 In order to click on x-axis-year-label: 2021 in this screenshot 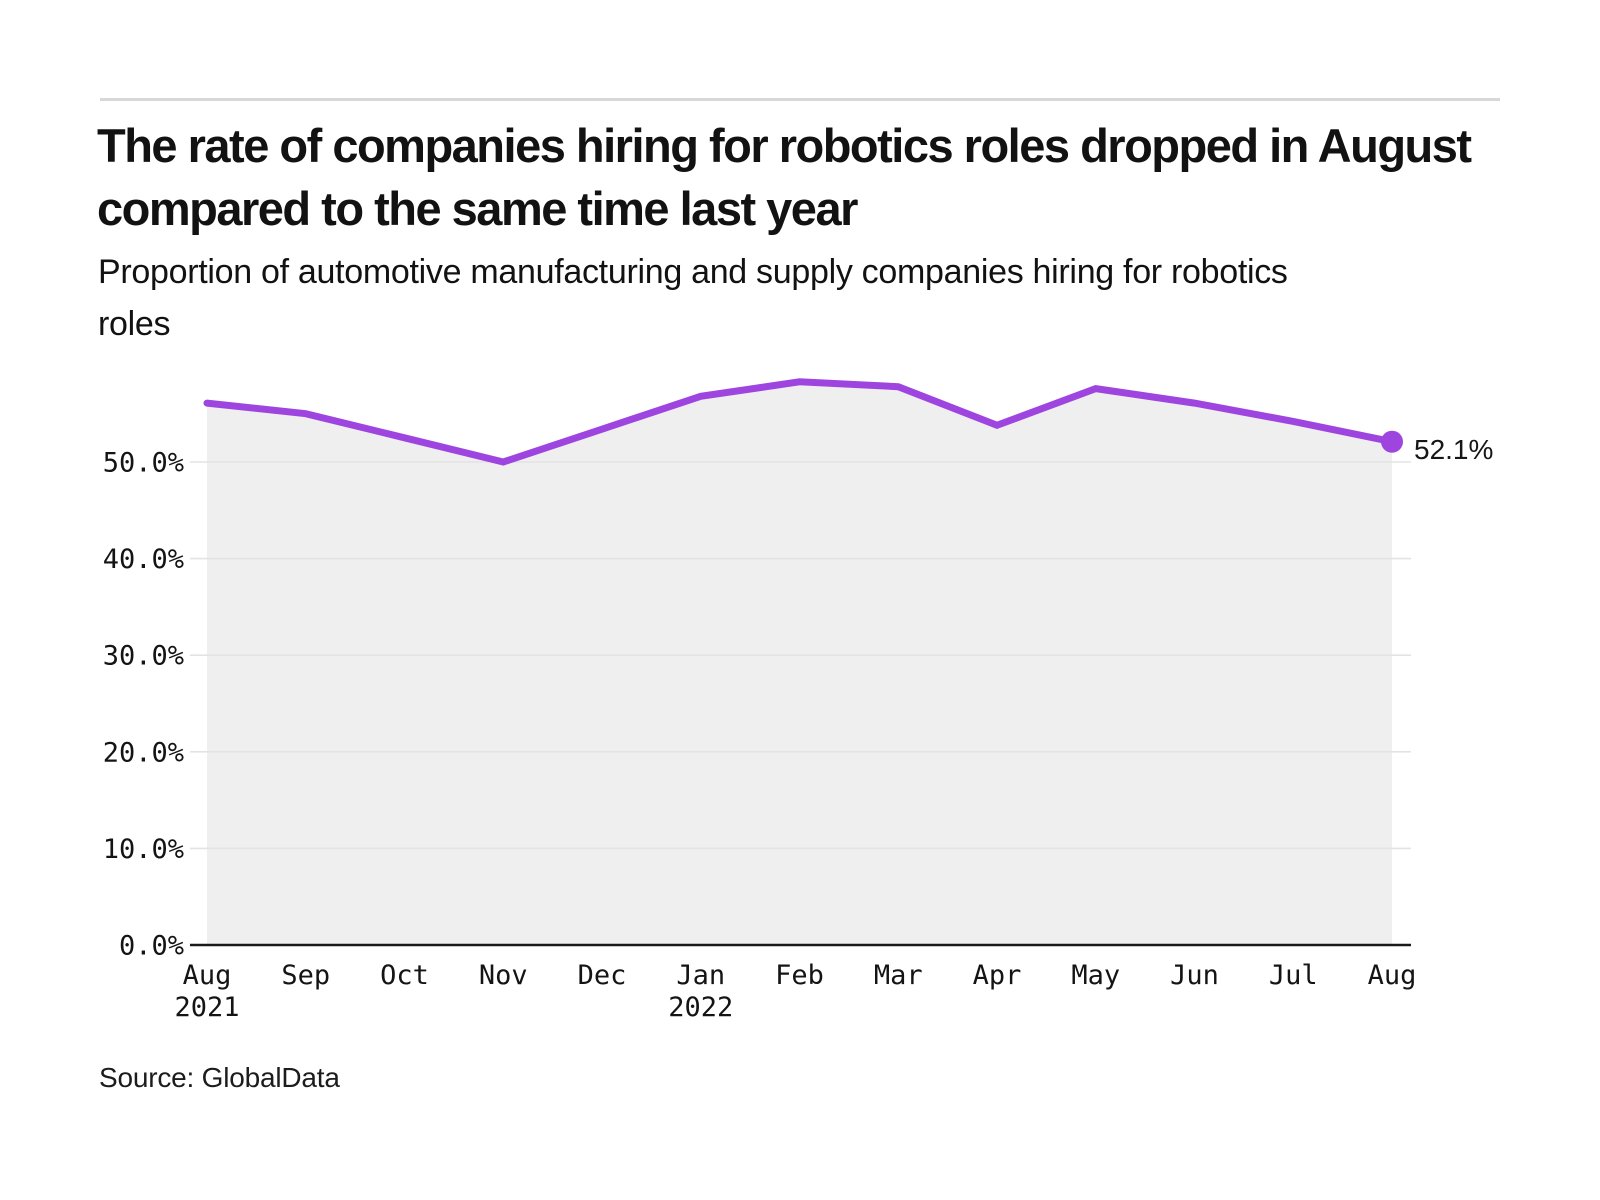, I will do `click(206, 1007)`.